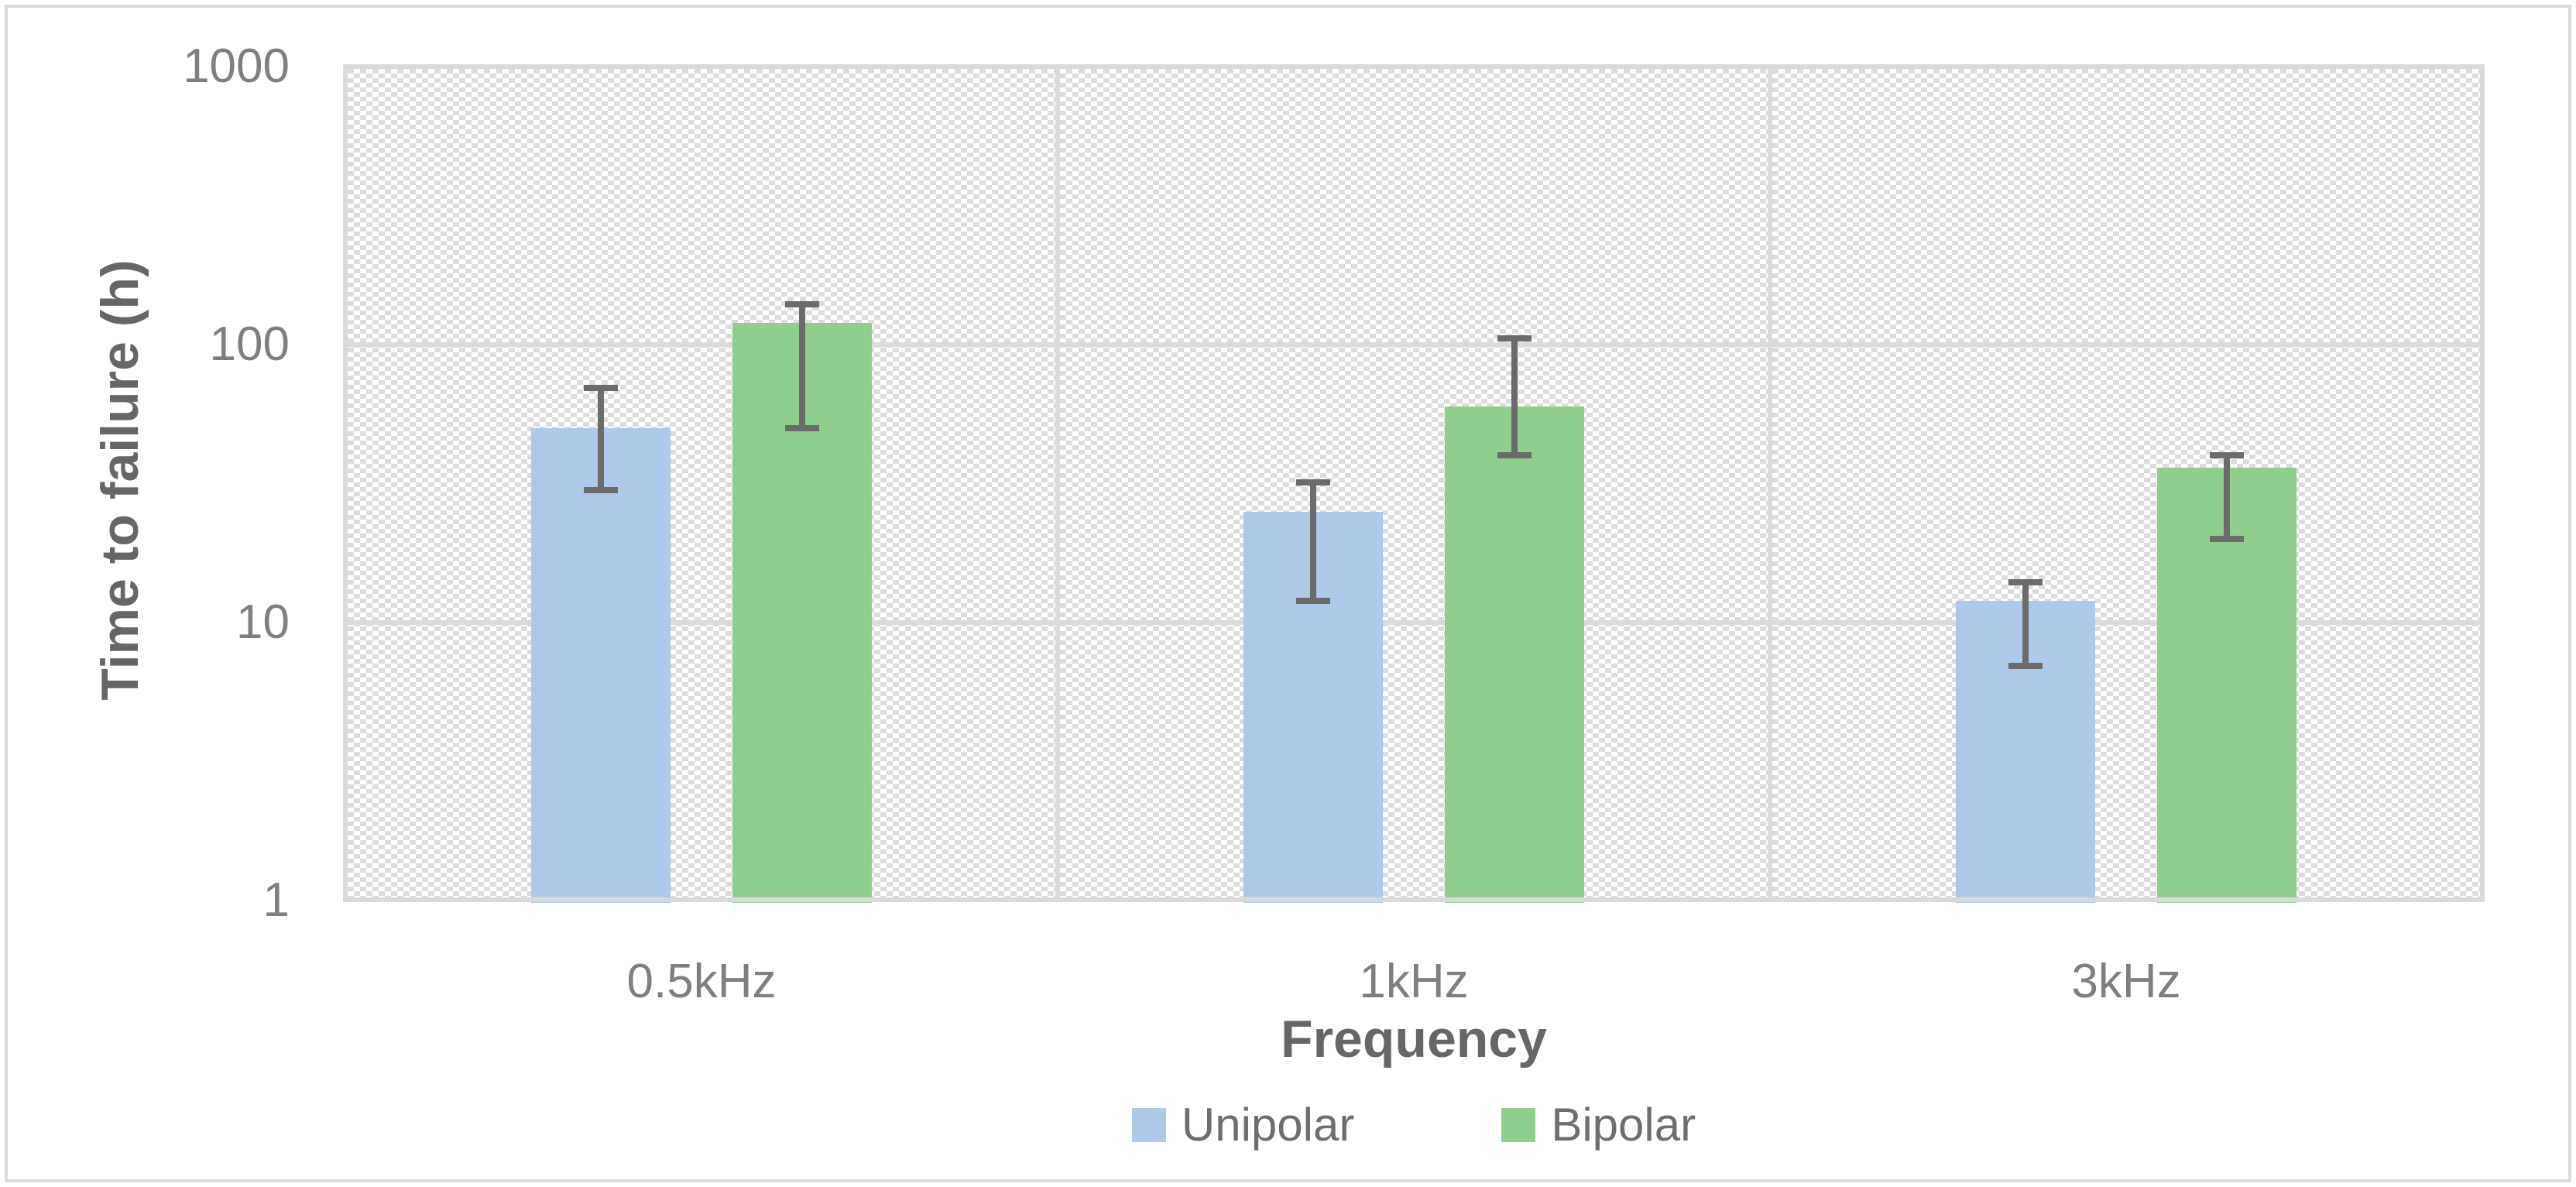 The width and height of the screenshot is (2576, 1187). I want to click on error-bar-line-bipolar-0.5kHz, so click(802, 367).